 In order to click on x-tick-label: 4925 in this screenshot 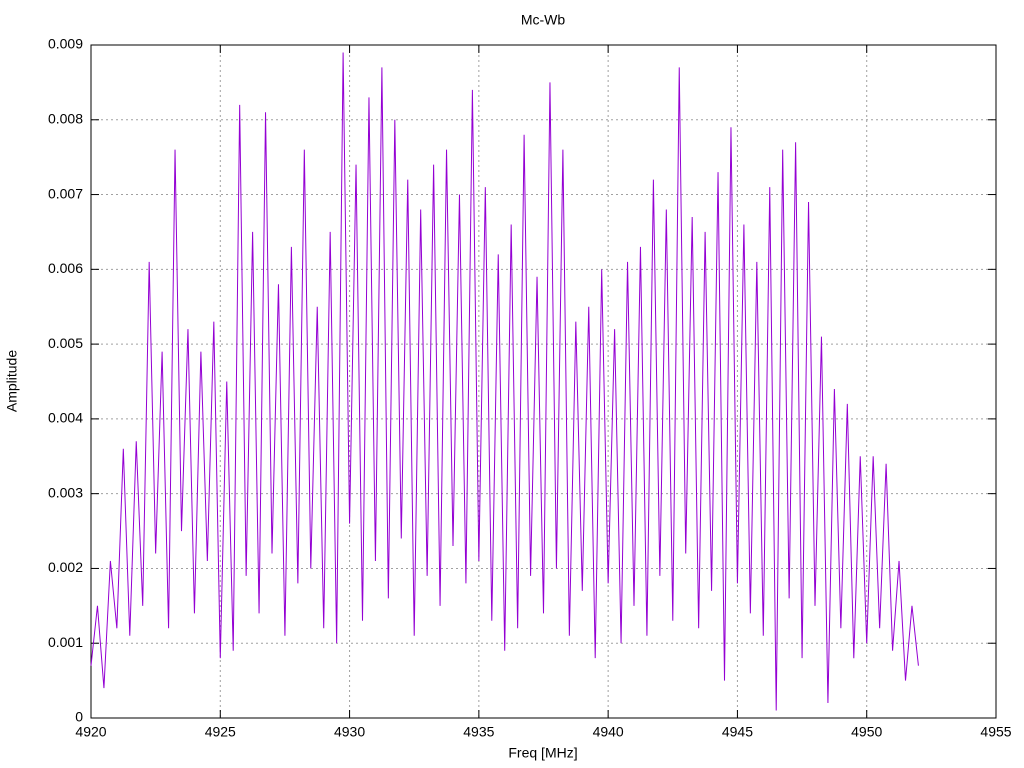, I will do `click(220, 732)`.